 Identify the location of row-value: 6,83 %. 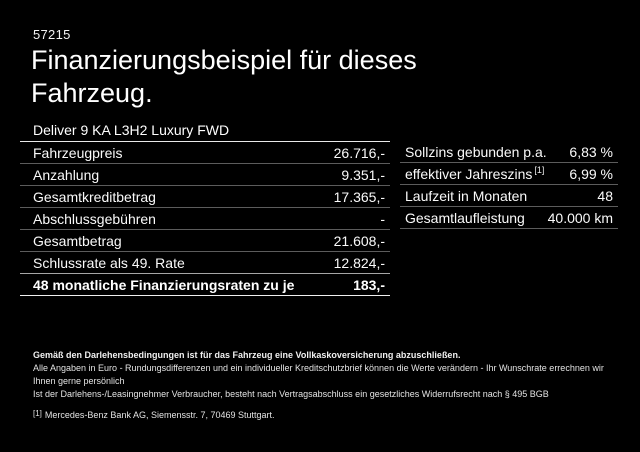
(591, 151).